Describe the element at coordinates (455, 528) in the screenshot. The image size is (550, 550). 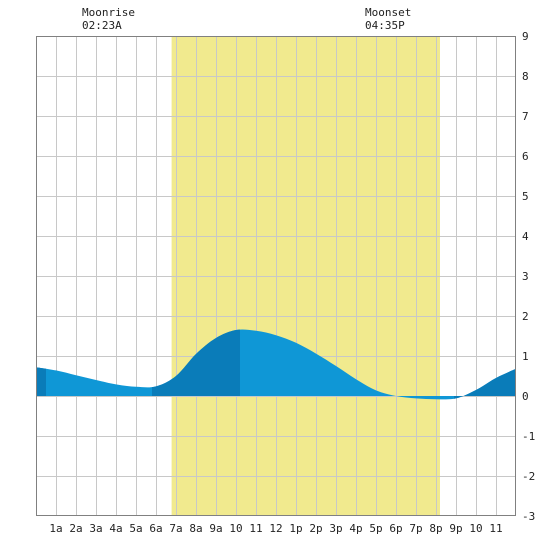
I see `x-tick-label: 9p` at that location.